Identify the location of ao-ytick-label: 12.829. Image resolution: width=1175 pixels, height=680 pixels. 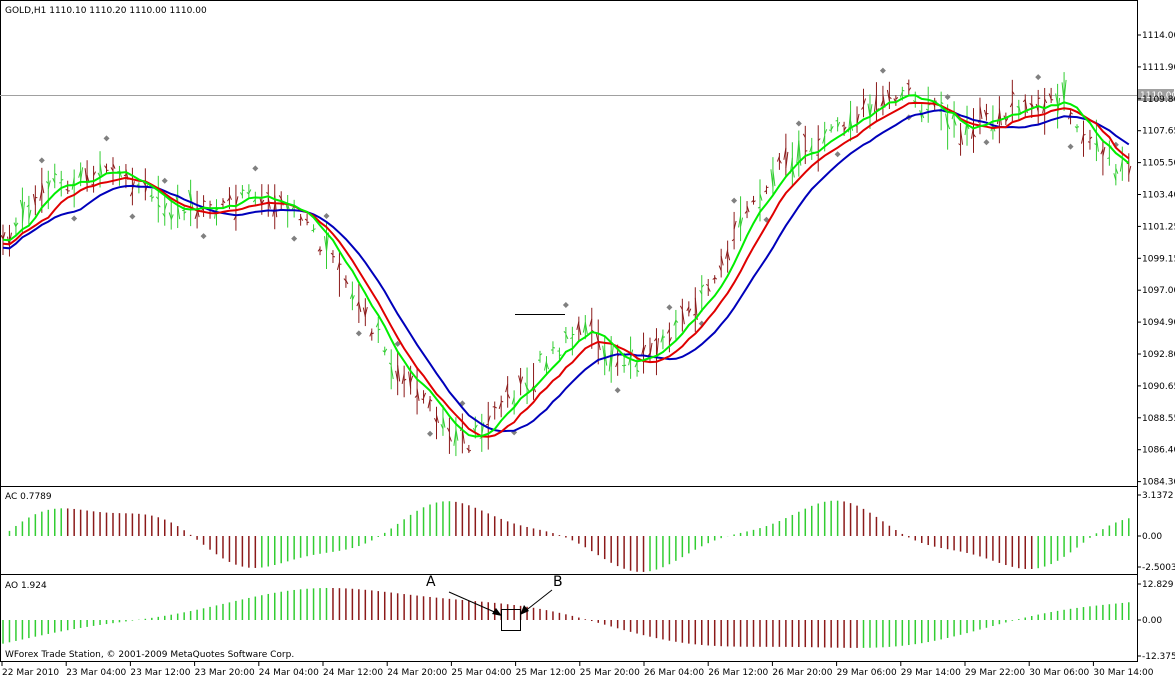
(1158, 585).